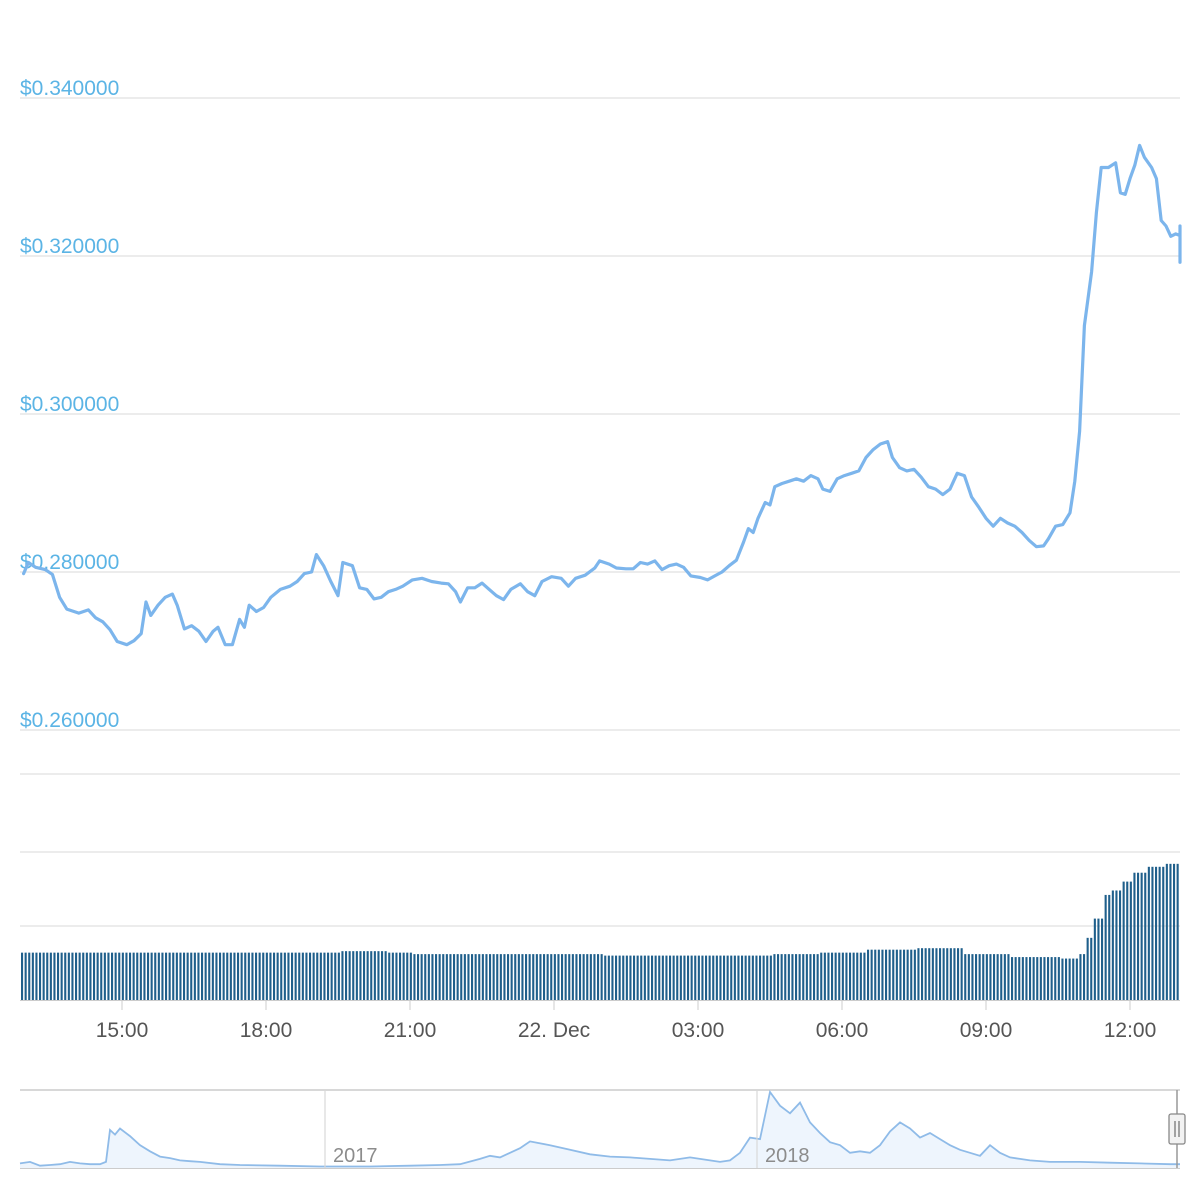  What do you see at coordinates (698, 1030) in the screenshot?
I see `x-axis-label: 03:00` at bounding box center [698, 1030].